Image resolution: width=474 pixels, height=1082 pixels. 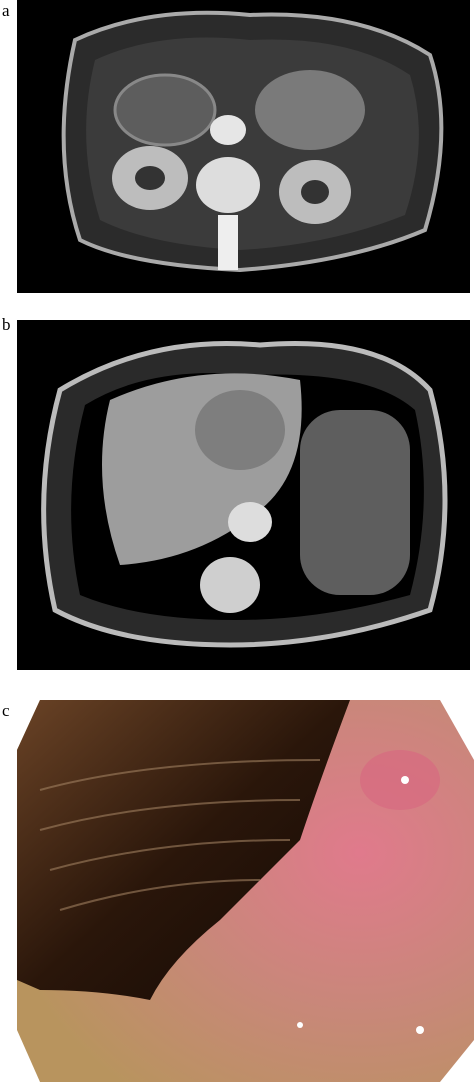 I want to click on panel-label: b, so click(x=6, y=324).